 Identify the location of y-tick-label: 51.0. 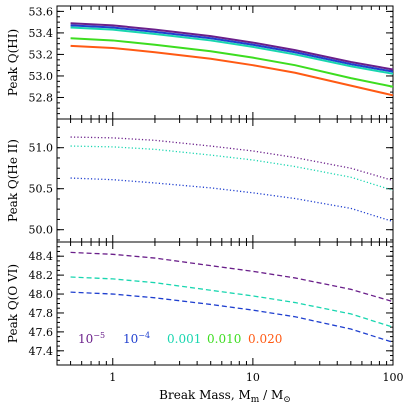
(41, 148).